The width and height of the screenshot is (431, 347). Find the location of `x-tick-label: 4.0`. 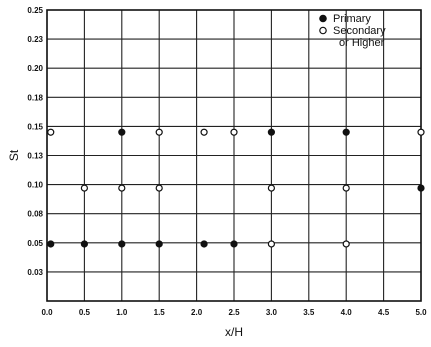

x-tick-label: 4.0 is located at coordinates (347, 312).